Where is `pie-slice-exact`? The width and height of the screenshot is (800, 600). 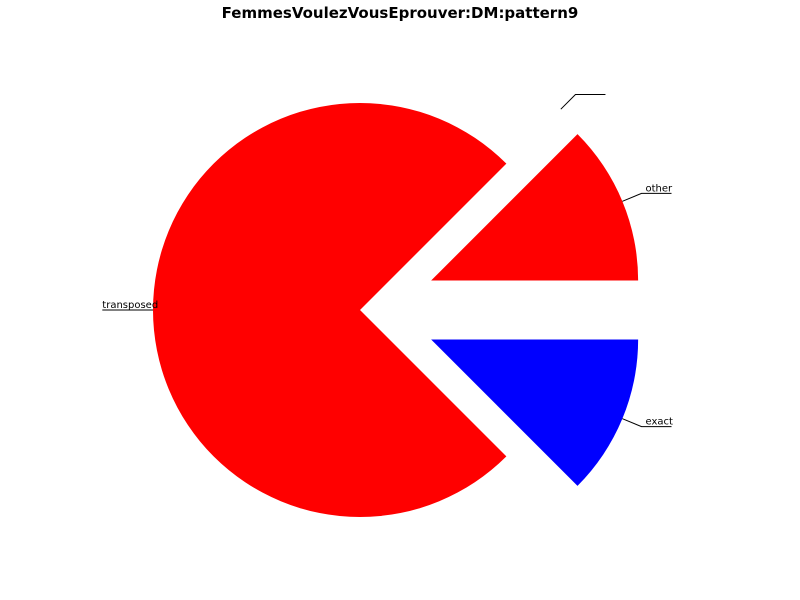 pie-slice-exact is located at coordinates (535, 412).